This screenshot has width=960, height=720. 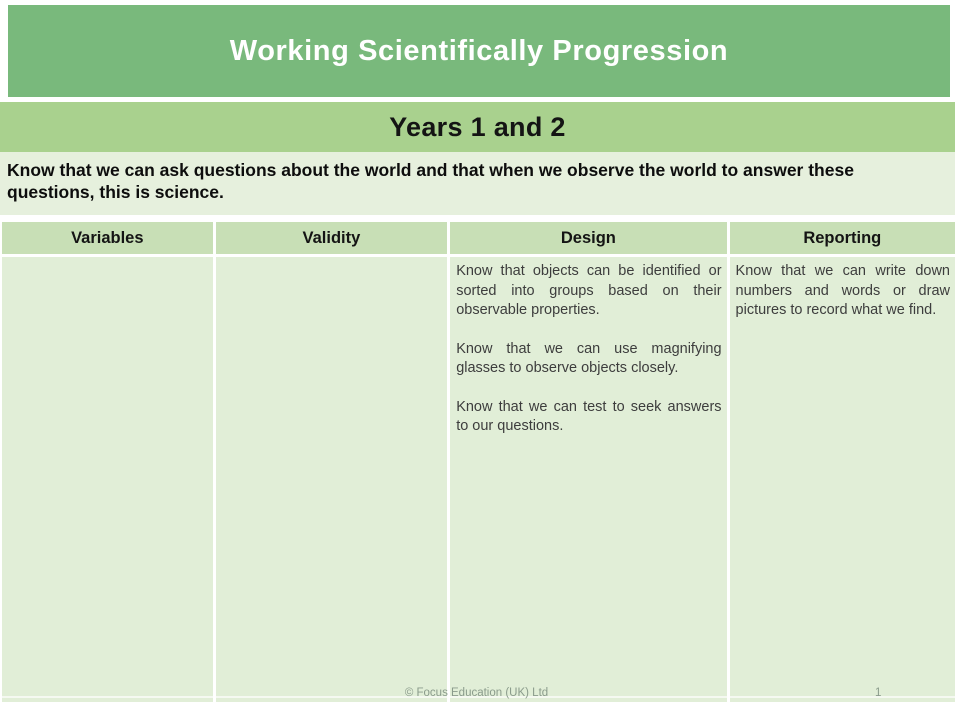 I want to click on column-header-reporting: Reporting, so click(x=842, y=238).